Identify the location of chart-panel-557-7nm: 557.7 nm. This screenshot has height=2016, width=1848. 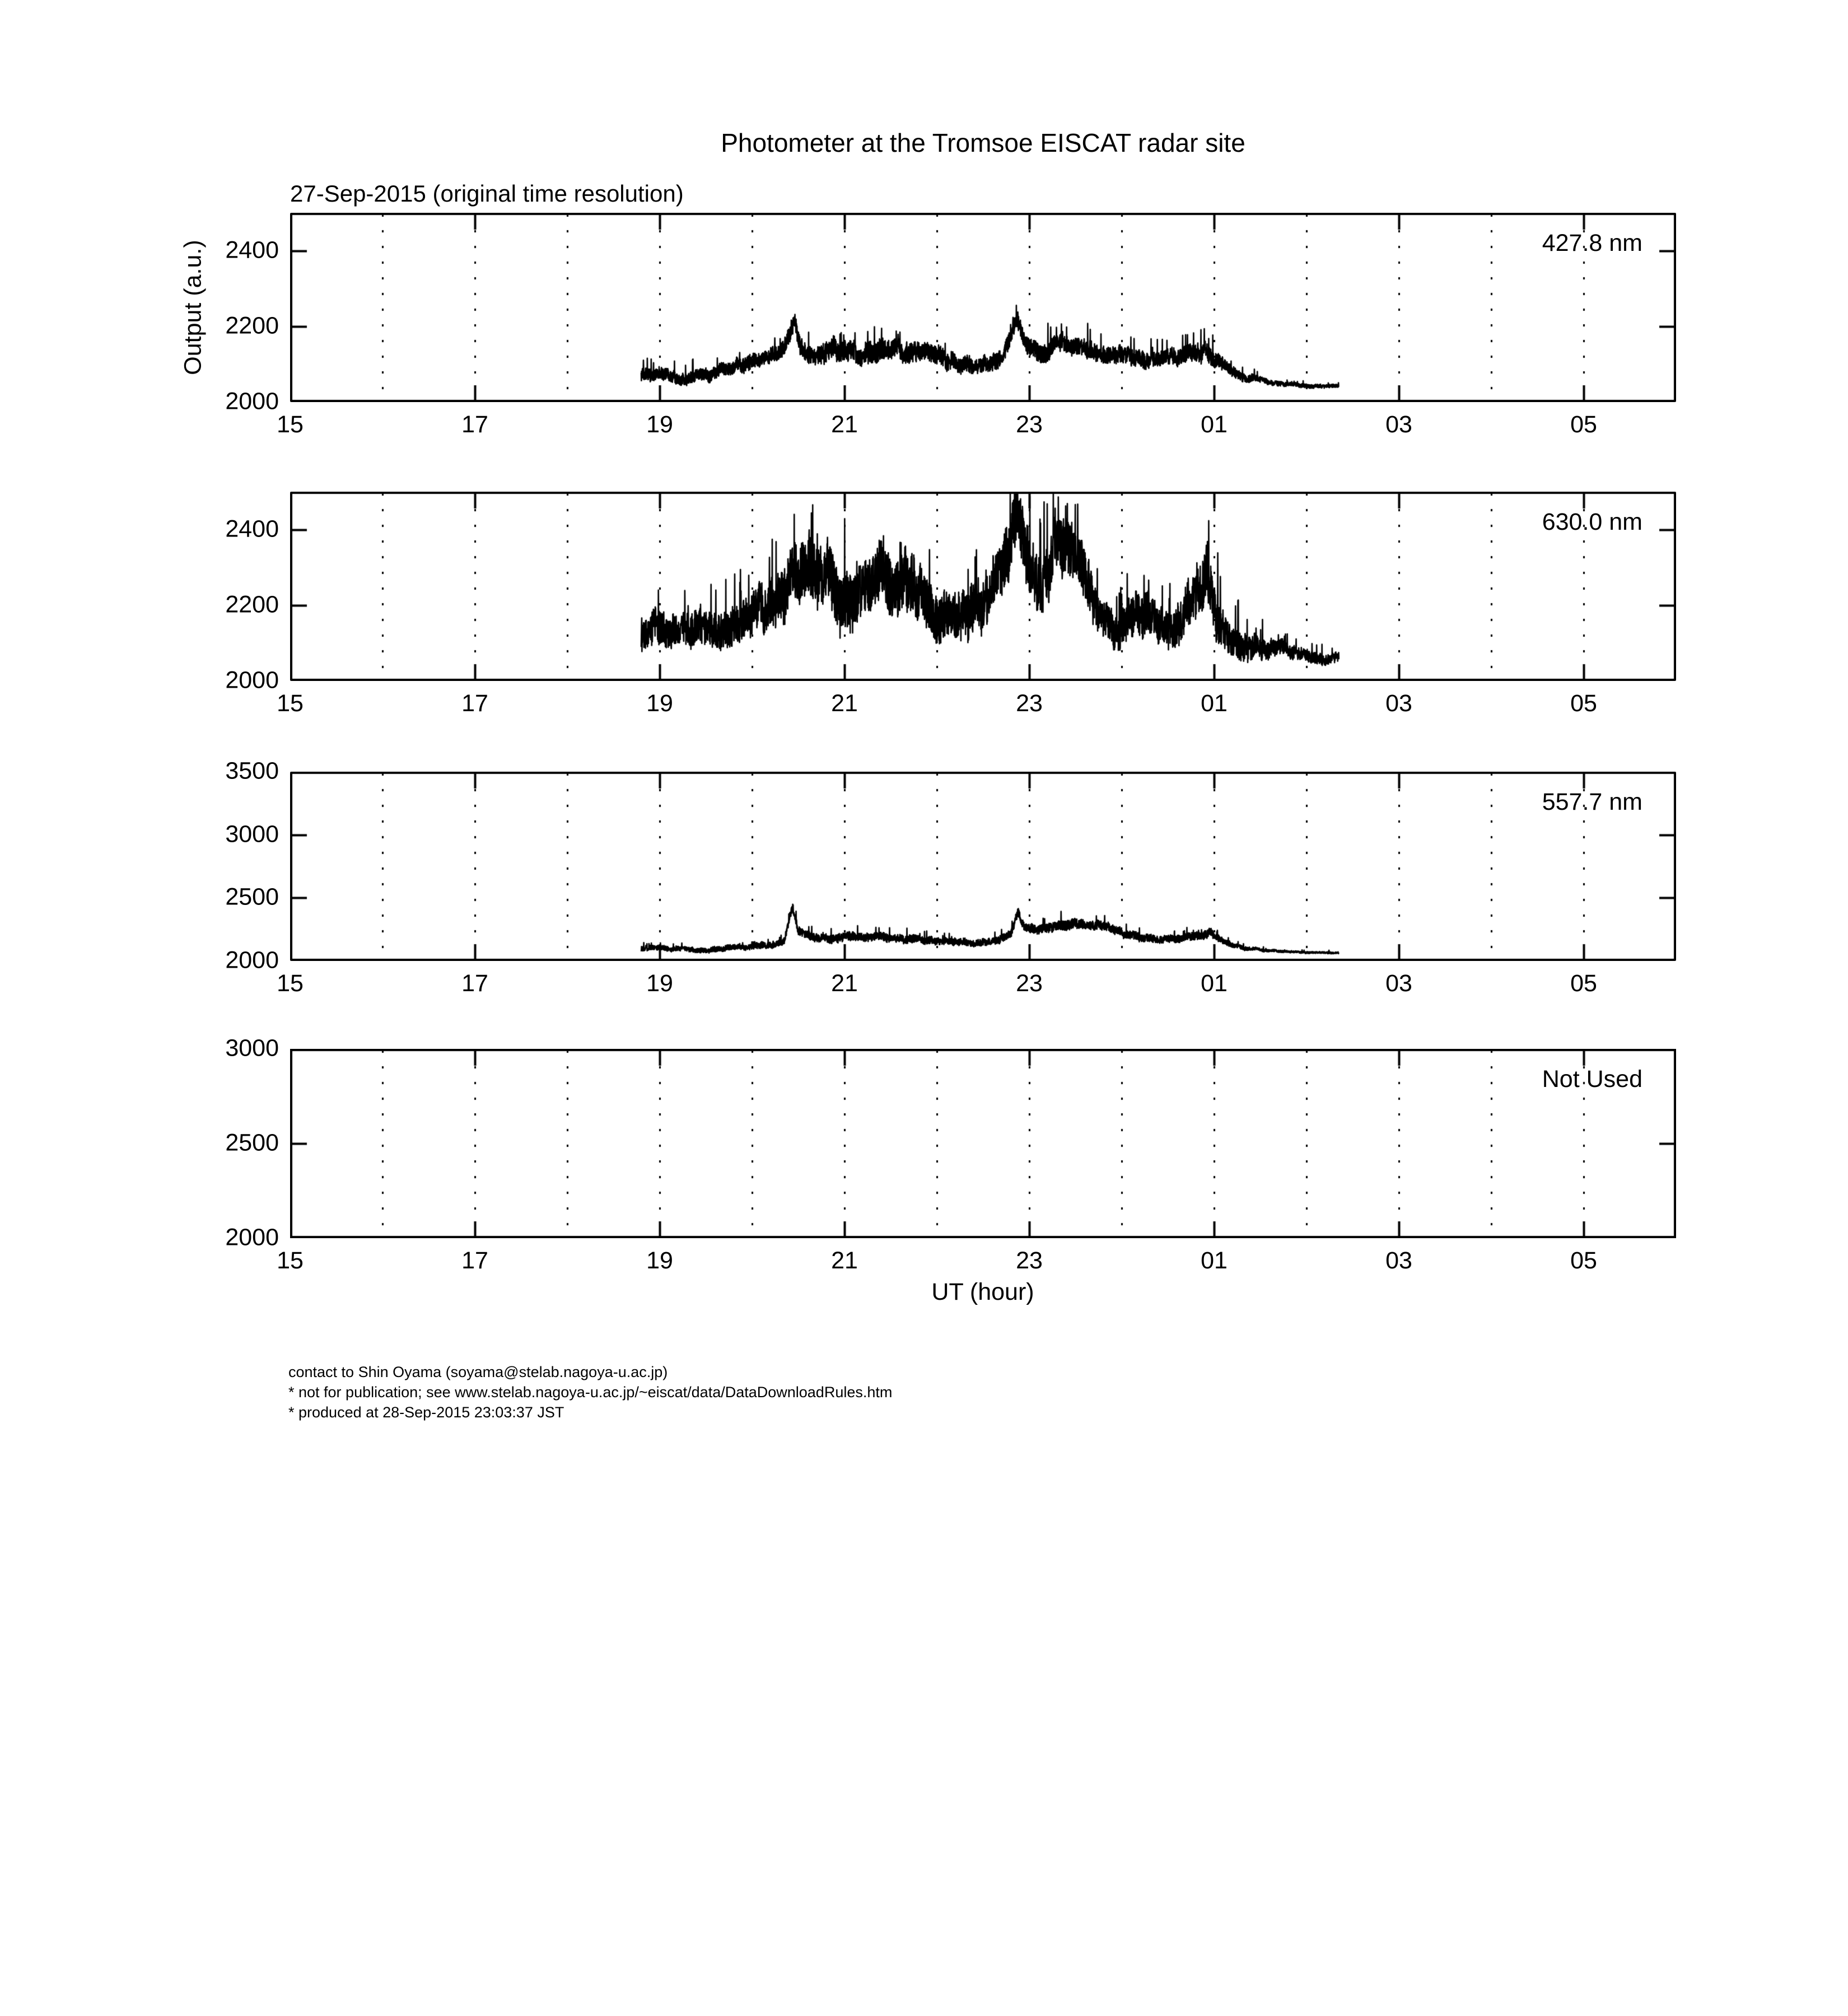
(983, 867).